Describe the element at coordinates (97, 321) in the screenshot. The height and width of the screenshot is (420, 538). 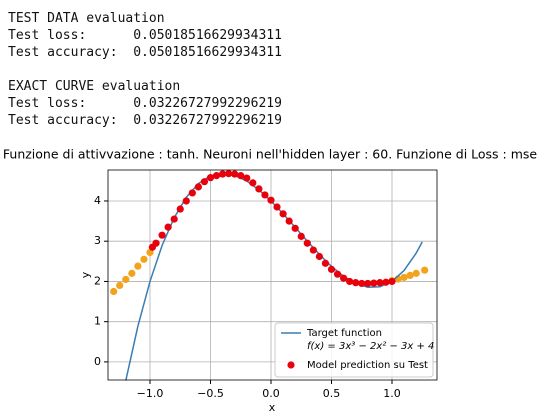
I see `y-tick-label: 1` at that location.